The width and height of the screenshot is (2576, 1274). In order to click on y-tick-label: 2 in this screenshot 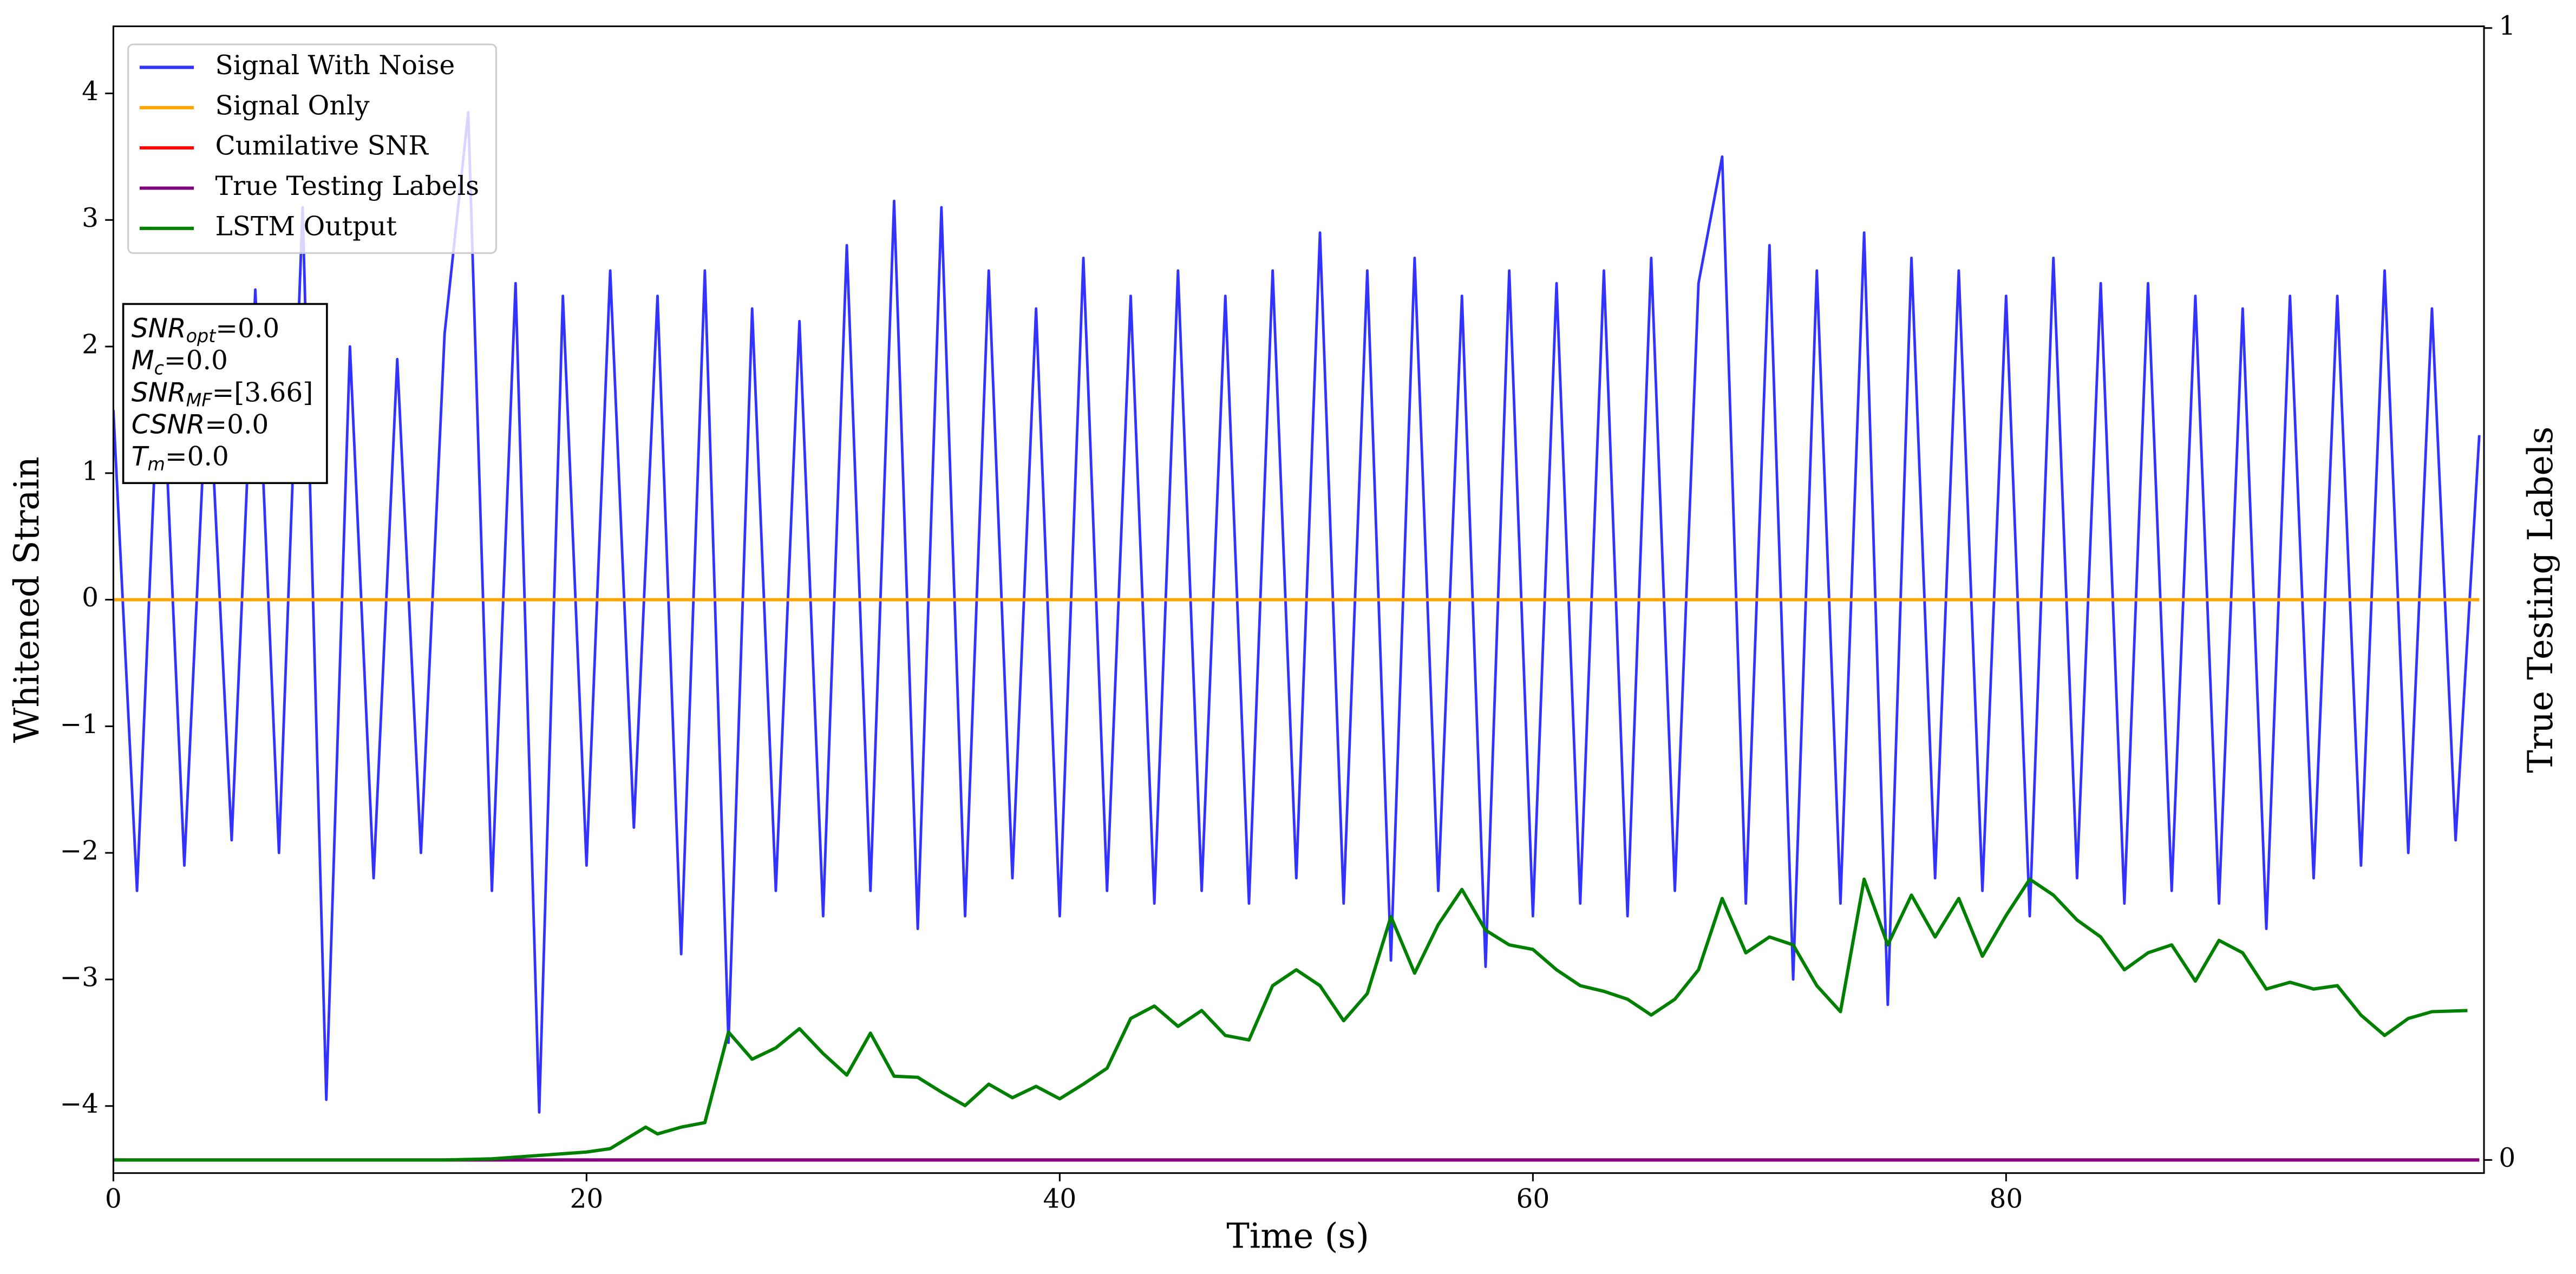, I will do `click(90, 345)`.